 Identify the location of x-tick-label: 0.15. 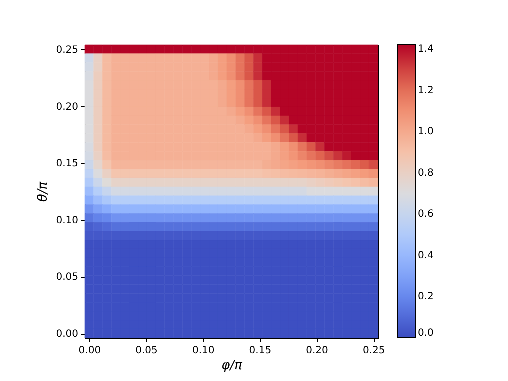
(260, 351).